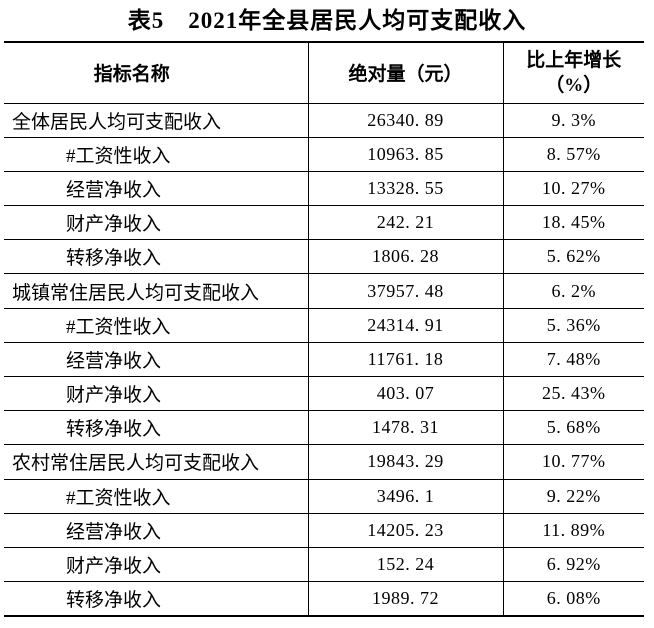 The width and height of the screenshot is (654, 628). What do you see at coordinates (573, 257) in the screenshot?
I see `growth-percent-cell: 5. 62%` at bounding box center [573, 257].